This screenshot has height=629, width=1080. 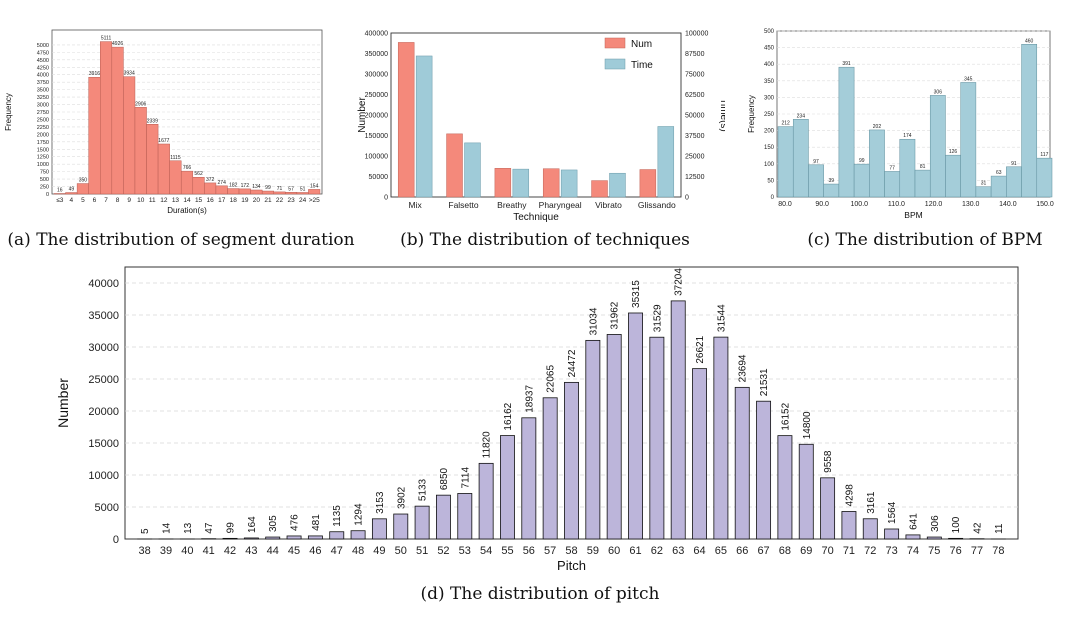 What do you see at coordinates (129, 200) in the screenshot?
I see `x-tick-label: 9` at bounding box center [129, 200].